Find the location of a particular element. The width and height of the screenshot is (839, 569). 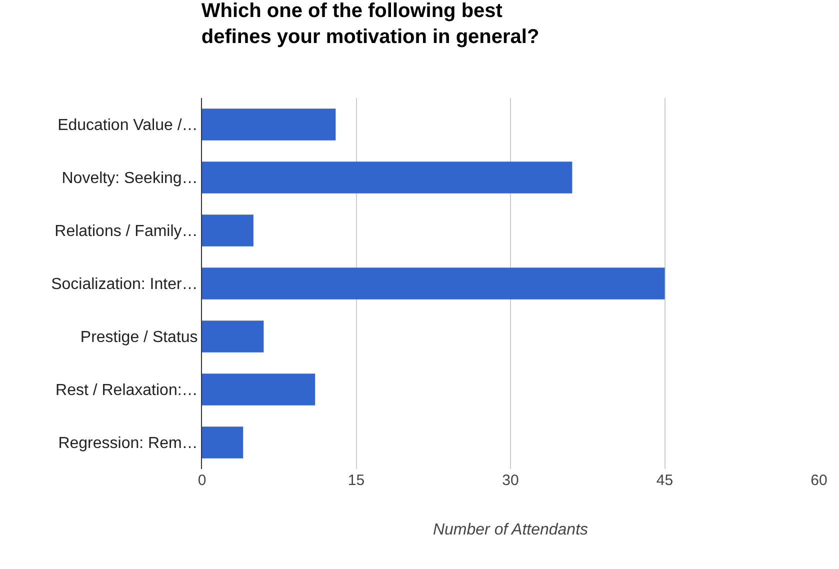

chart-title: Which one of the following best defines your motivation in general? is located at coordinates (370, 24).